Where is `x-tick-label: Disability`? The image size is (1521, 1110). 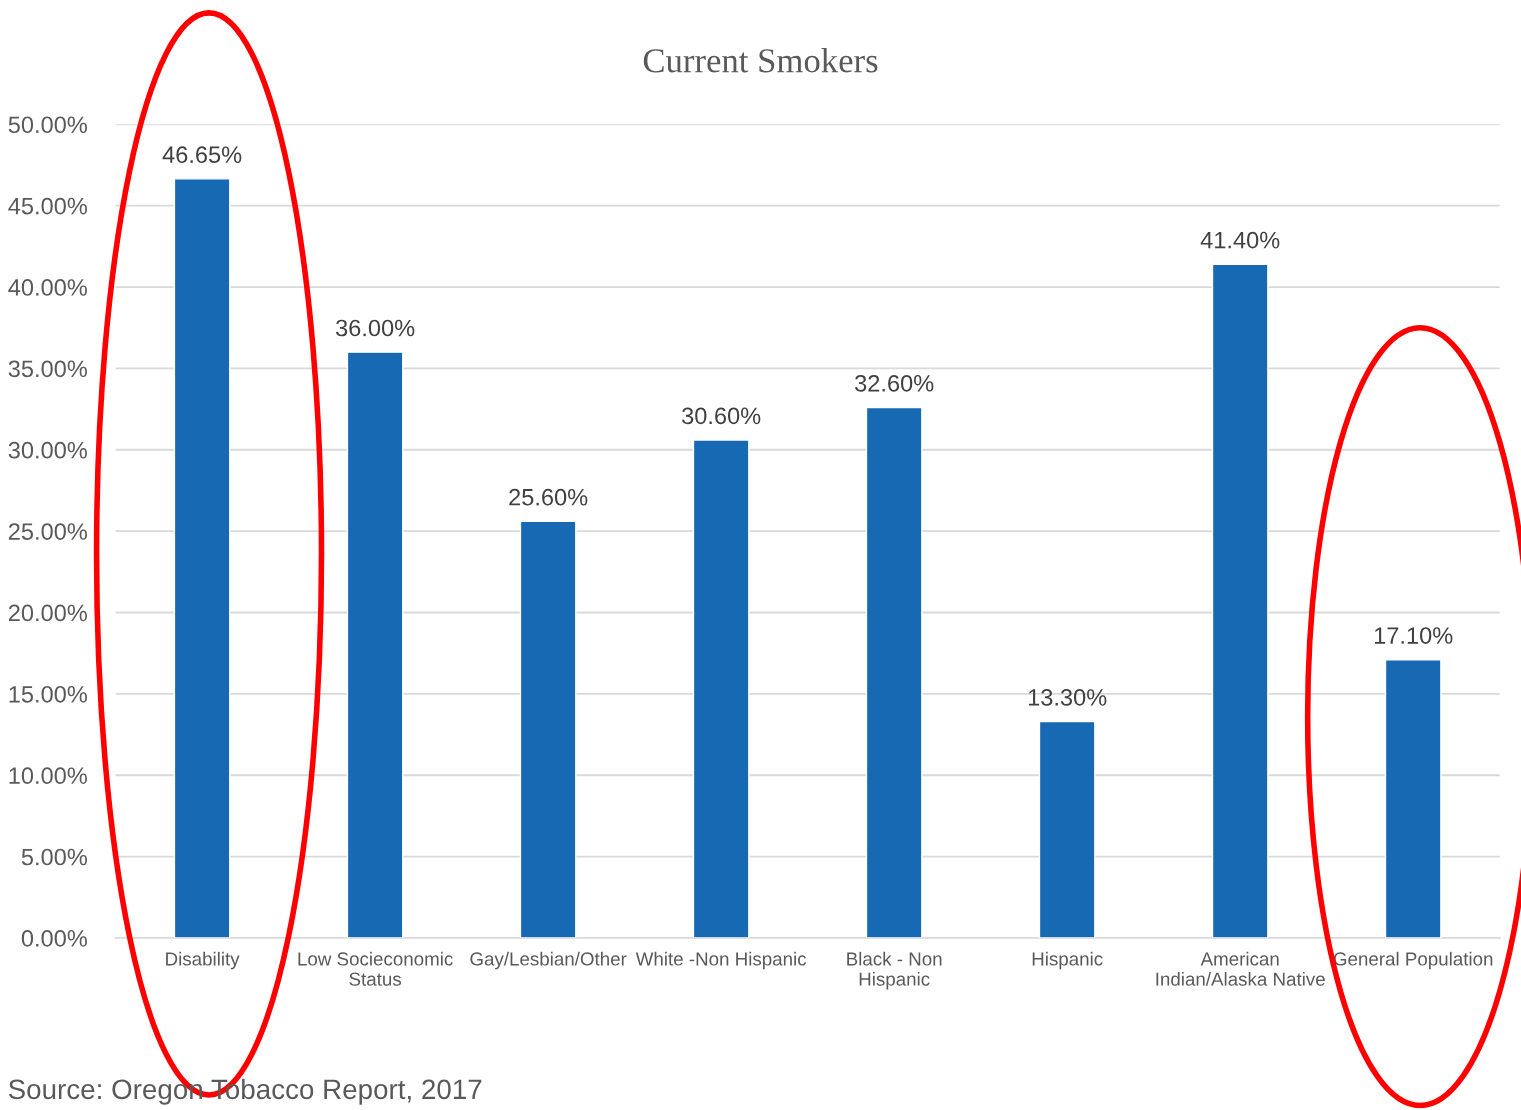 x-tick-label: Disability is located at coordinates (203, 960).